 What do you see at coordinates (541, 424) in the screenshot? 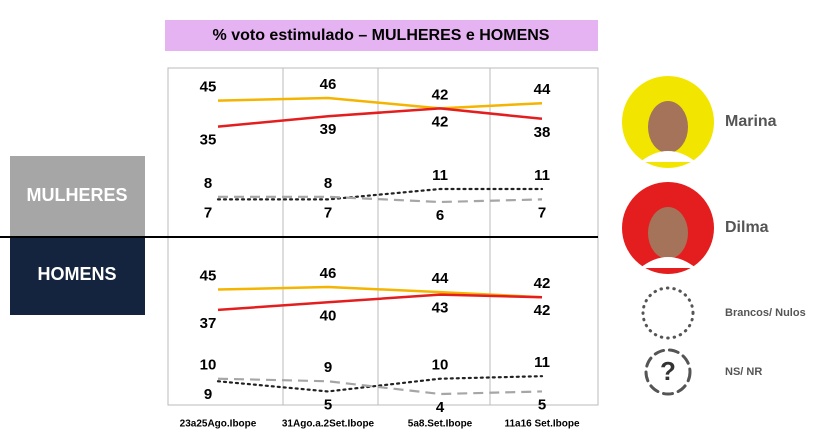
I see `x-tick-label: 11a16 Set.Ibope` at bounding box center [541, 424].